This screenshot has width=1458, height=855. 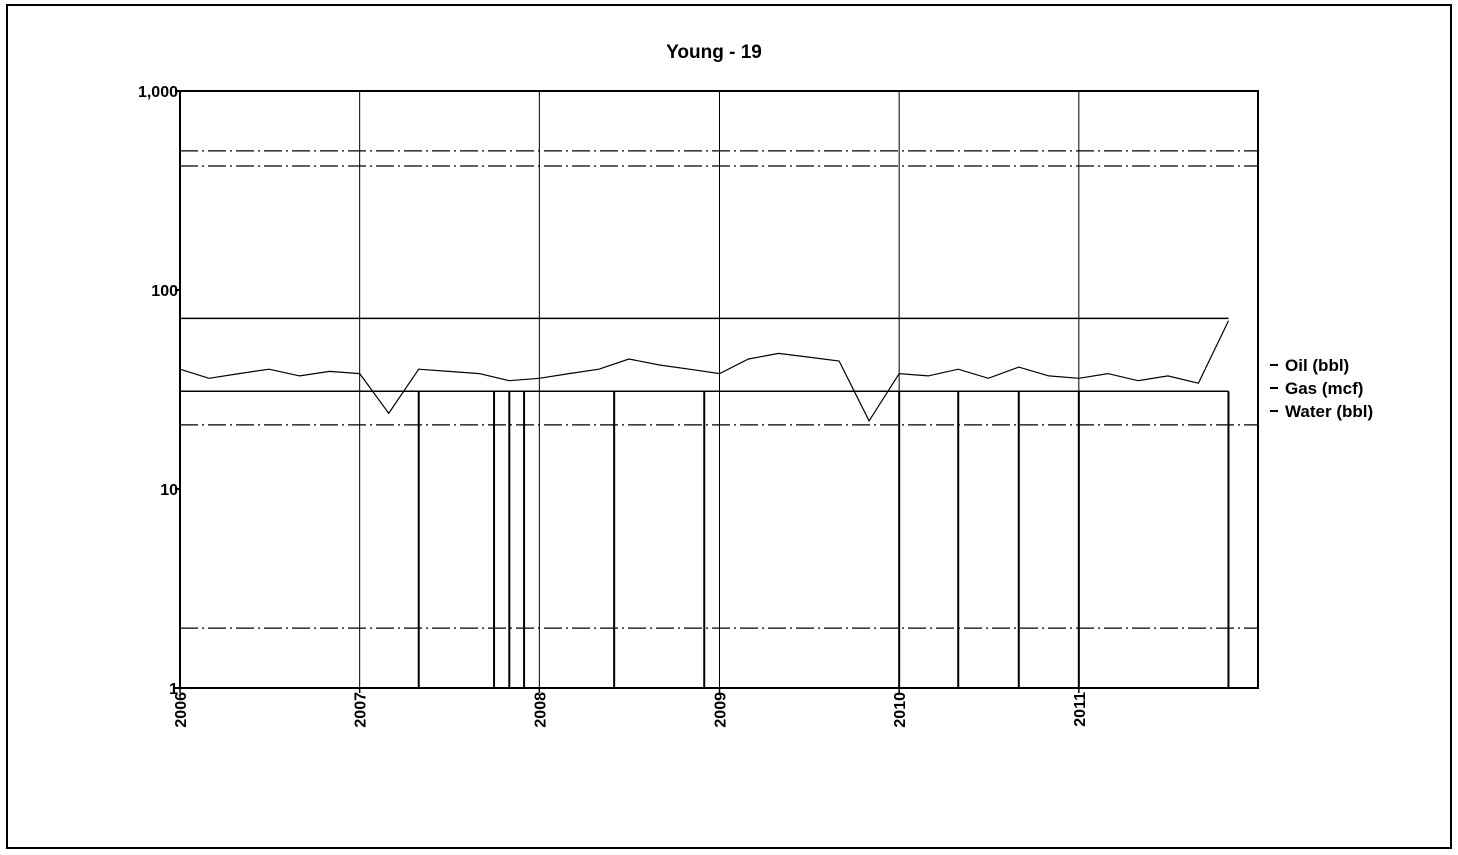 What do you see at coordinates (164, 291) in the screenshot?
I see `y-tick-label: 100` at bounding box center [164, 291].